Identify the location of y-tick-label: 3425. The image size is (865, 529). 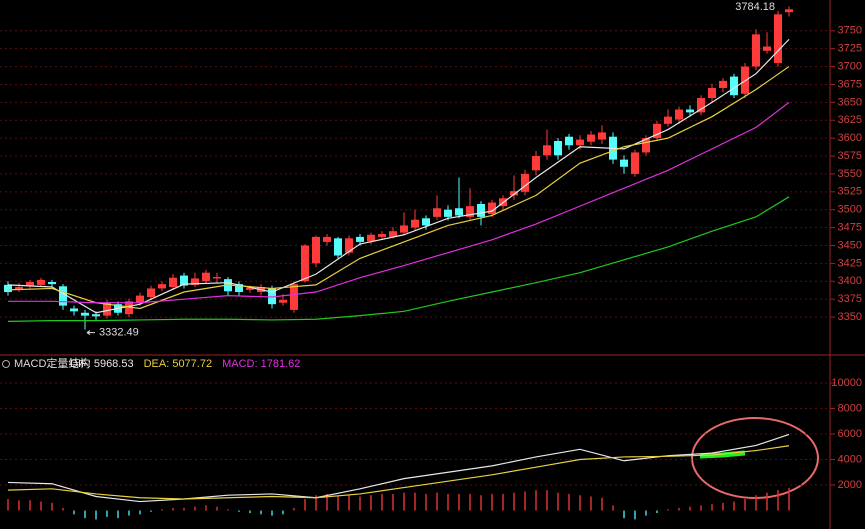
(850, 263).